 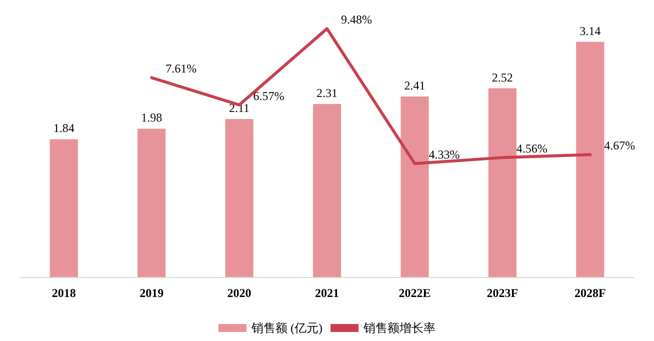 What do you see at coordinates (502, 293) in the screenshot?
I see `x-tick-label: 2023F` at bounding box center [502, 293].